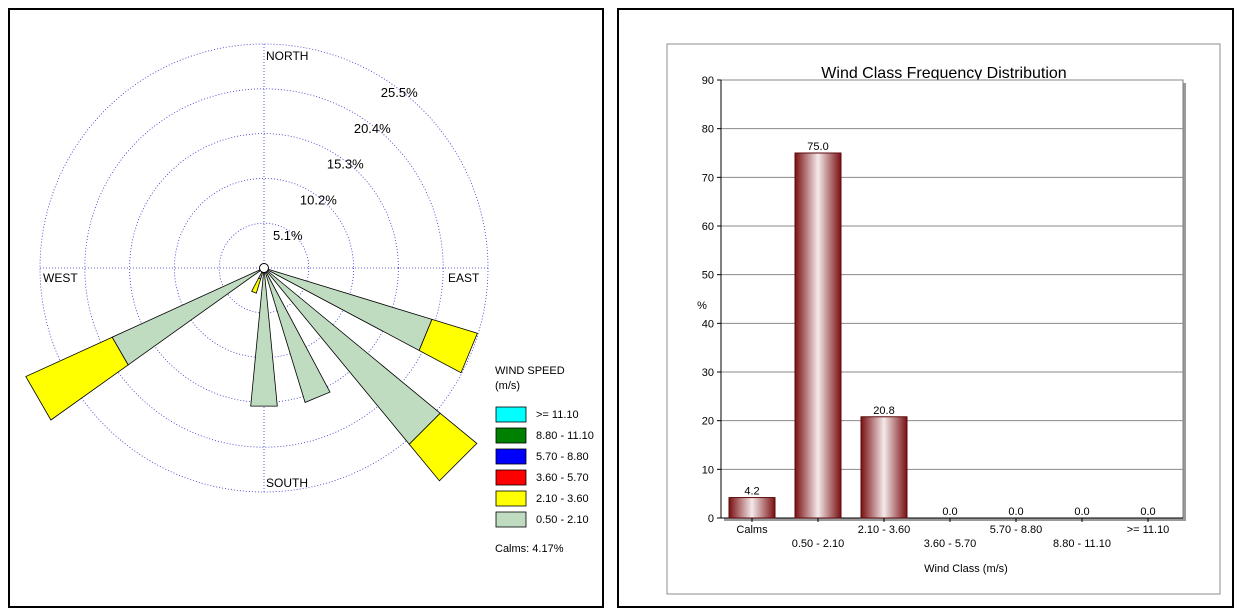 The image size is (1243, 616). What do you see at coordinates (562, 520) in the screenshot?
I see `legend-item-label: 0.50 - 2.10` at bounding box center [562, 520].